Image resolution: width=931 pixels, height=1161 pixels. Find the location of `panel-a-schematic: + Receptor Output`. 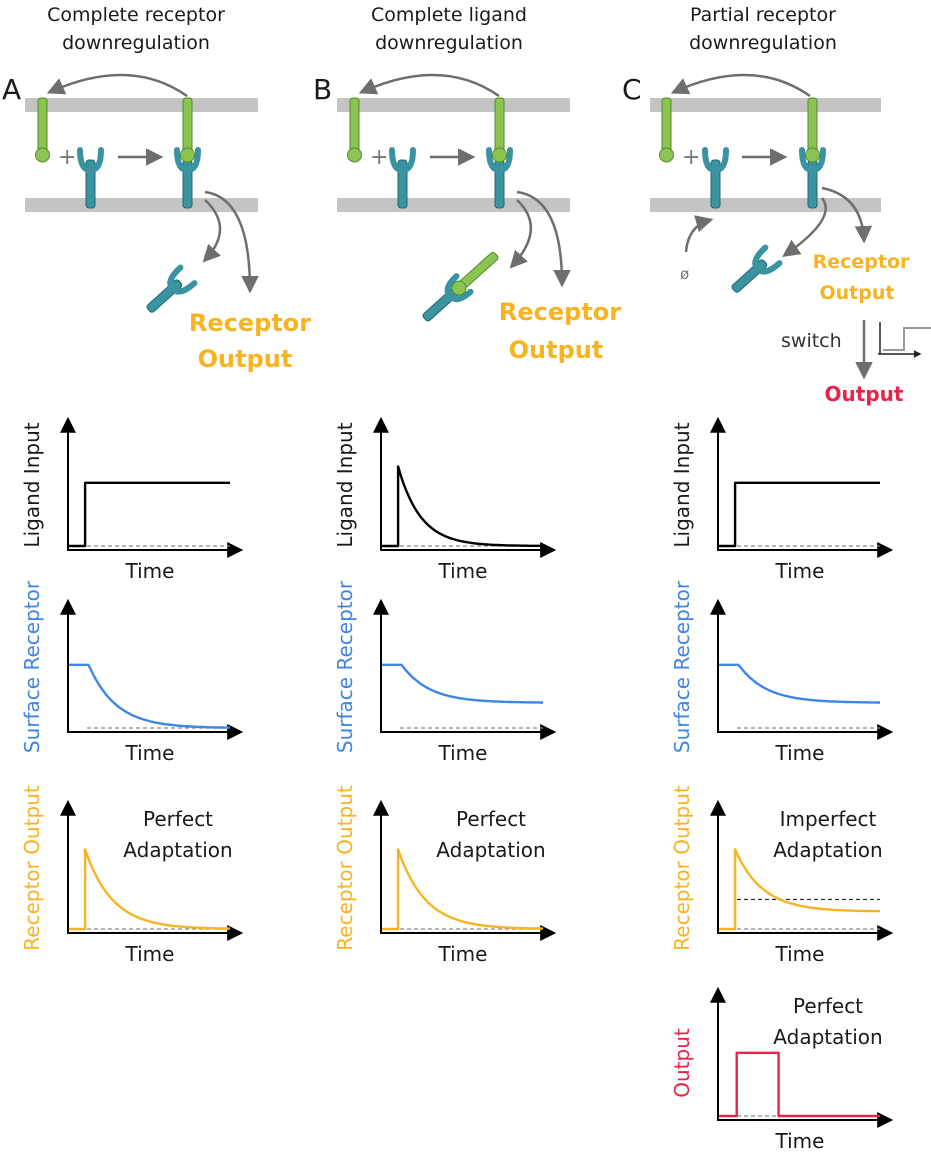

panel-a-schematic: + Receptor Output is located at coordinates (168, 223).